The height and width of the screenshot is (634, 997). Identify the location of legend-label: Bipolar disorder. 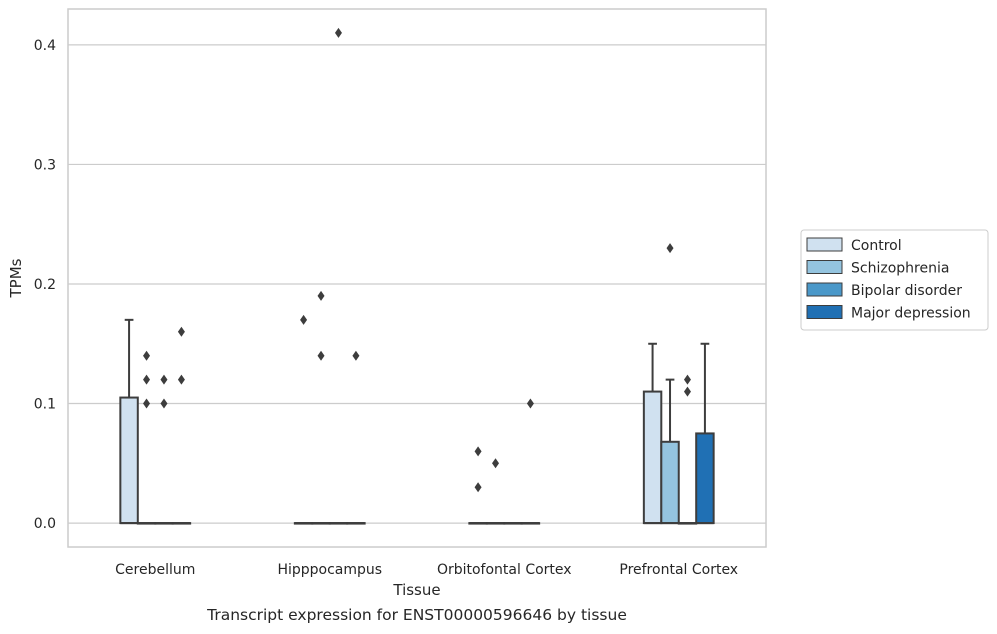
(906, 291).